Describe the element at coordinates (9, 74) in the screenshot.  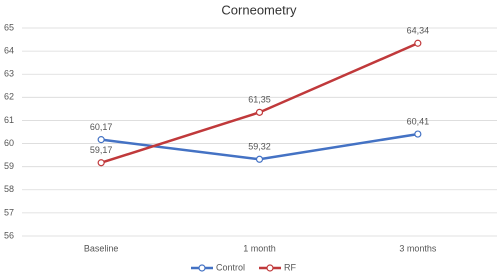
I see `y-tick-label: 63` at that location.